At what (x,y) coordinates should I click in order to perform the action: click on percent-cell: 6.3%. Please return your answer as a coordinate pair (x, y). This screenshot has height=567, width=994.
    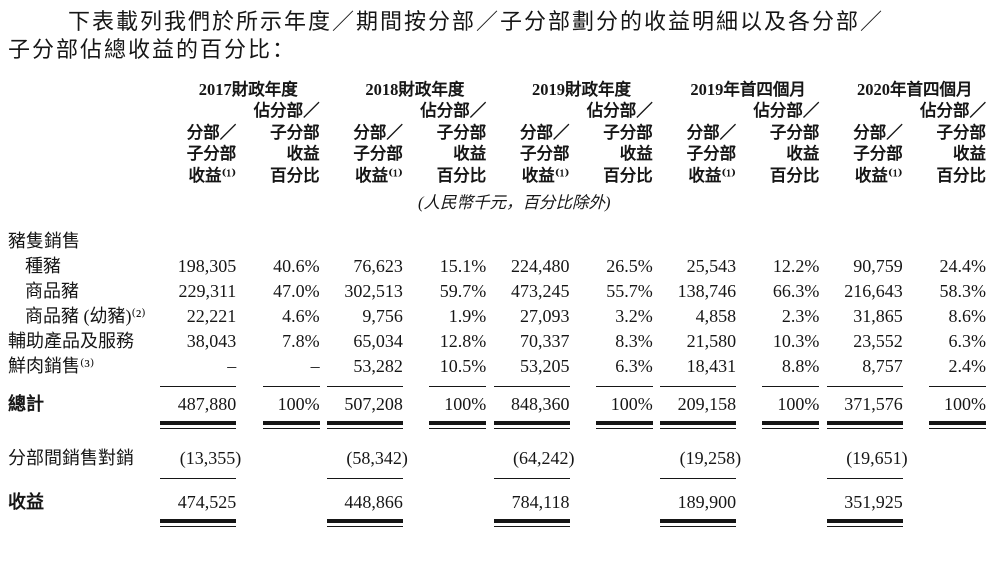
    Looking at the image, I should click on (634, 366).